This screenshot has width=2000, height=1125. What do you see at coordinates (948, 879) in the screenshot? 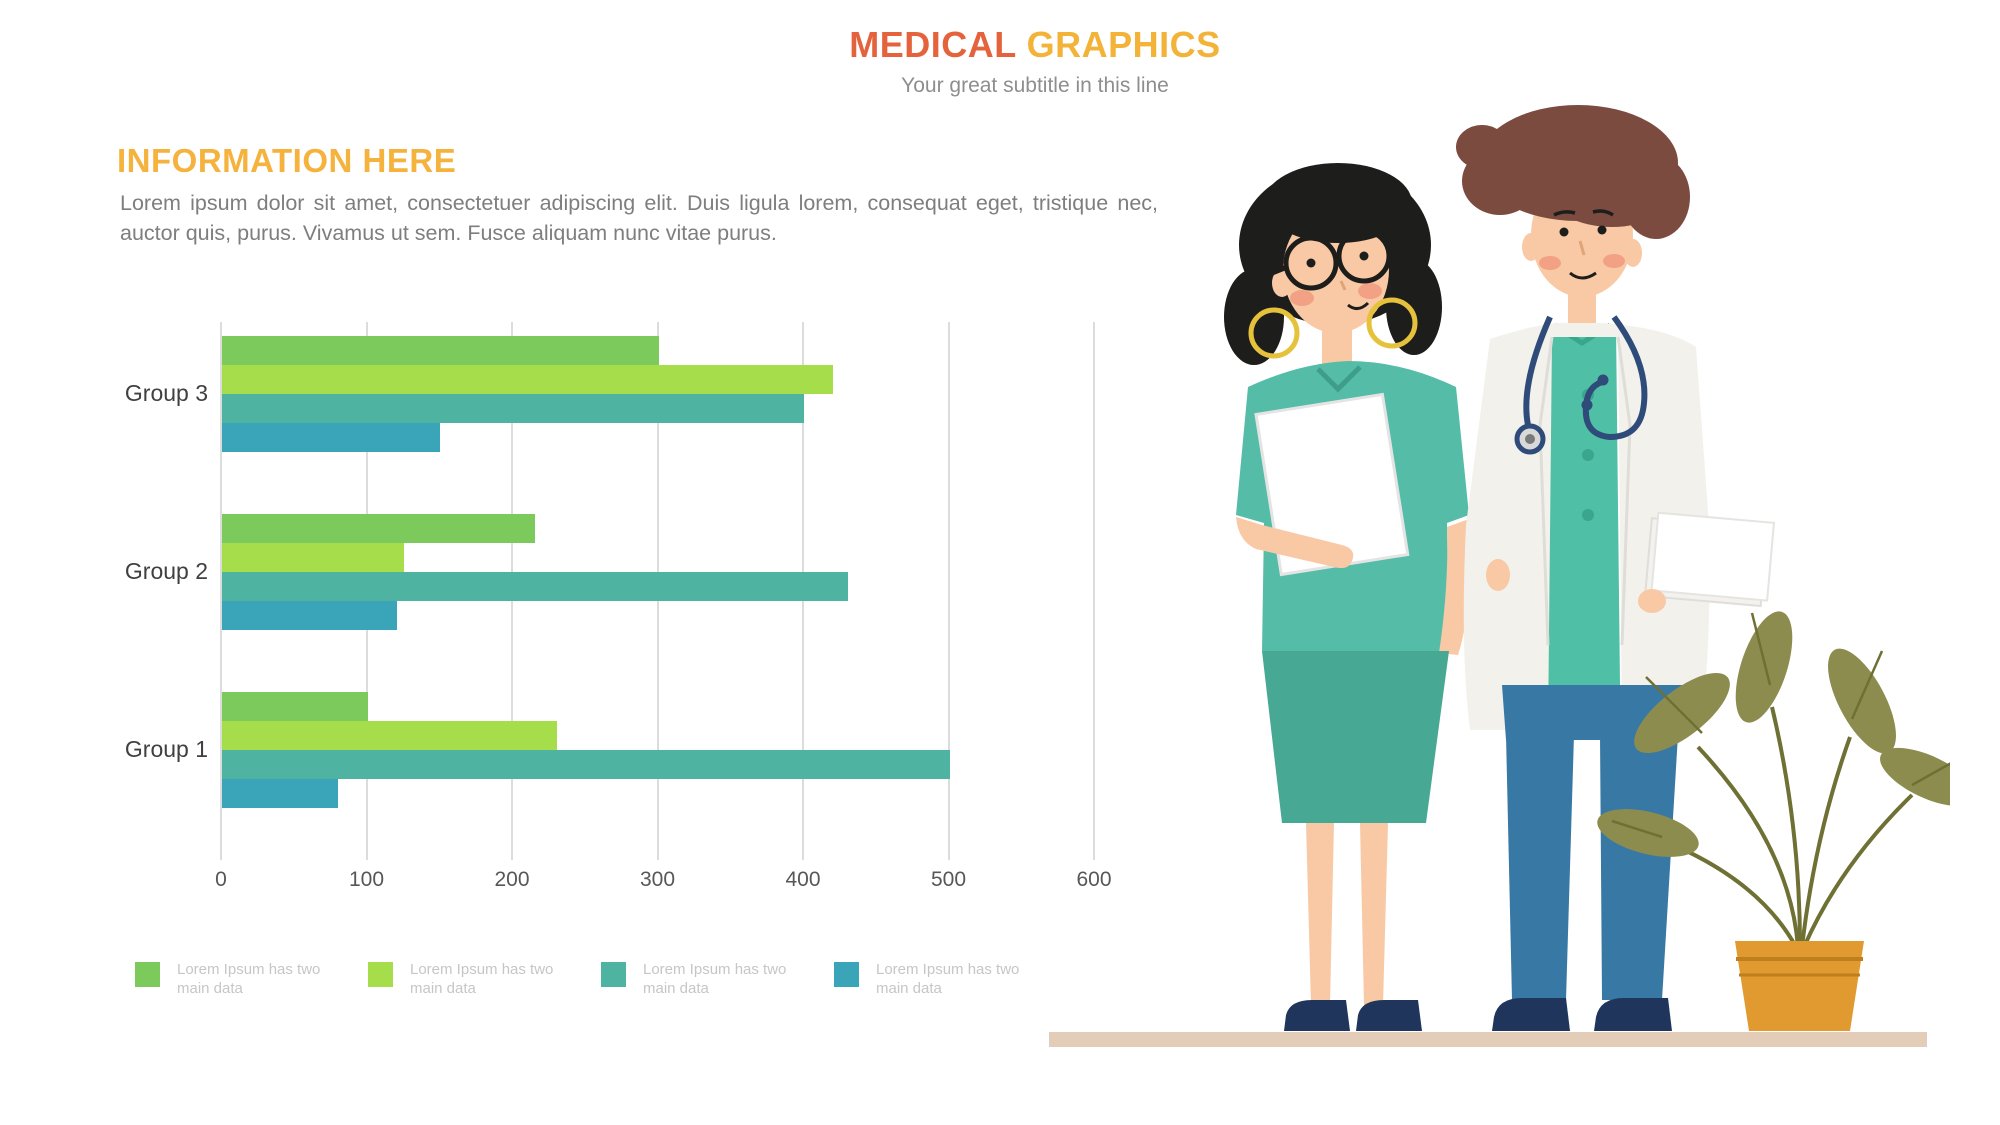
I see `x-axis-tick-label: 500` at bounding box center [948, 879].